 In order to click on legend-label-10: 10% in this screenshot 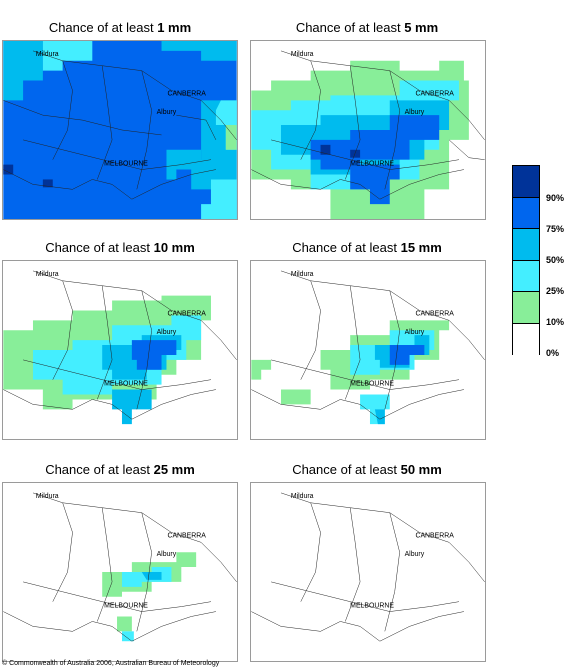, I will do `click(555, 322)`.